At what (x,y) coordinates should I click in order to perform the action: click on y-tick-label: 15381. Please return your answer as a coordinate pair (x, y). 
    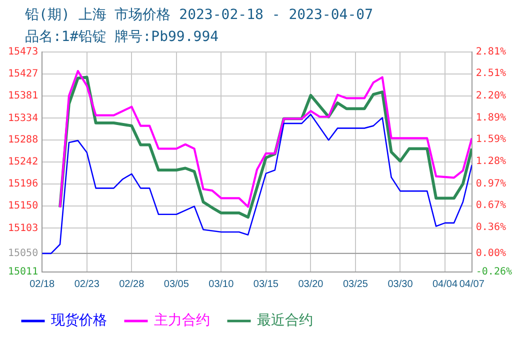
    Looking at the image, I should click on (23, 96).